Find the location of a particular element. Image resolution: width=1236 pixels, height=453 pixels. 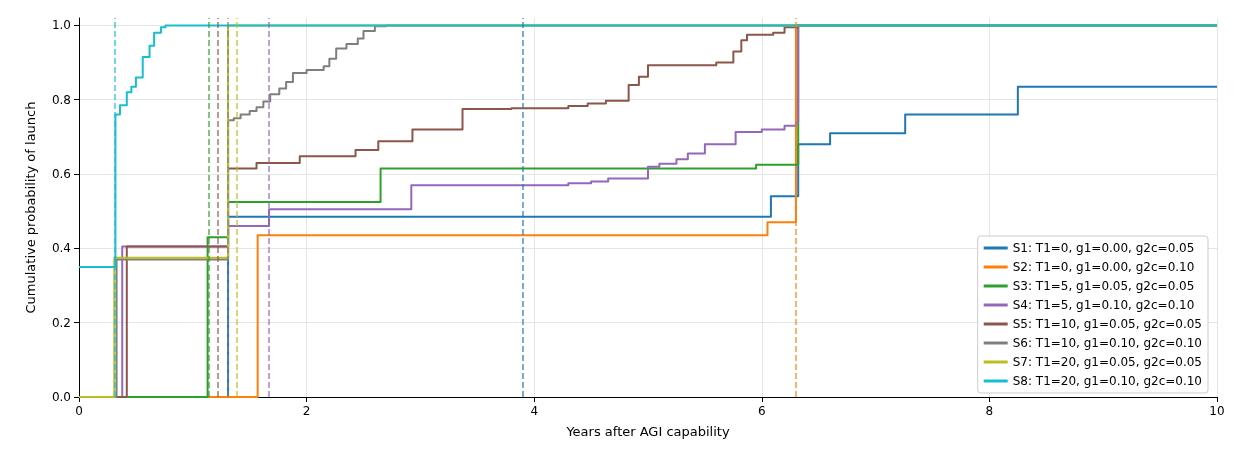

legend-label: S2: T1=0, g1=0.00, g2c=0.10 is located at coordinates (1103, 267).